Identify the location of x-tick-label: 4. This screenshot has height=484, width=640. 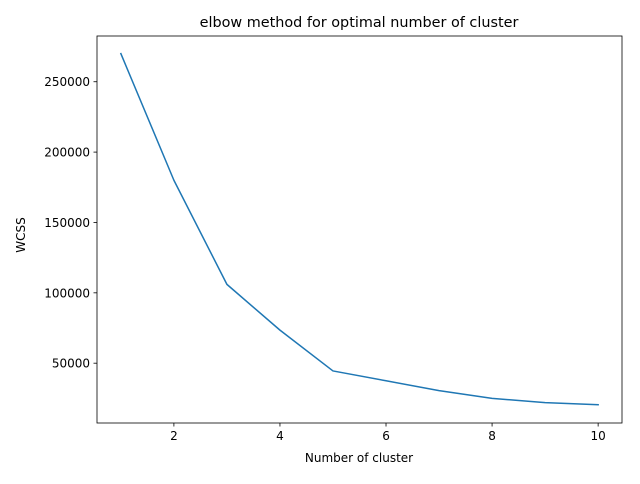
(280, 436).